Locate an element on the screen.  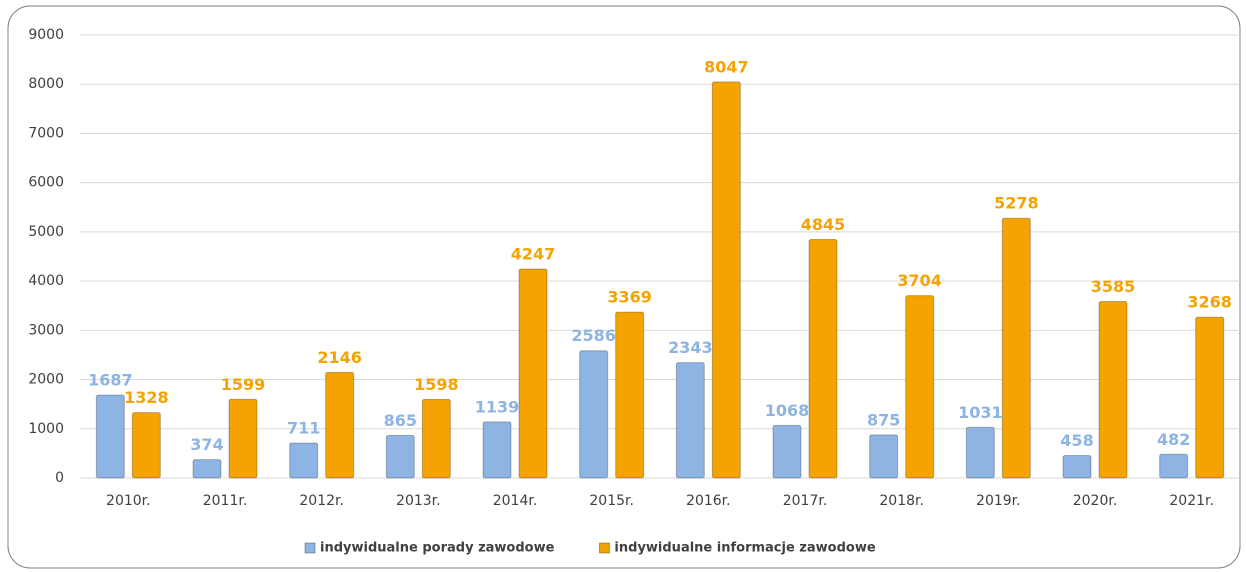
x-tick-label: 2021r. is located at coordinates (1191, 501).